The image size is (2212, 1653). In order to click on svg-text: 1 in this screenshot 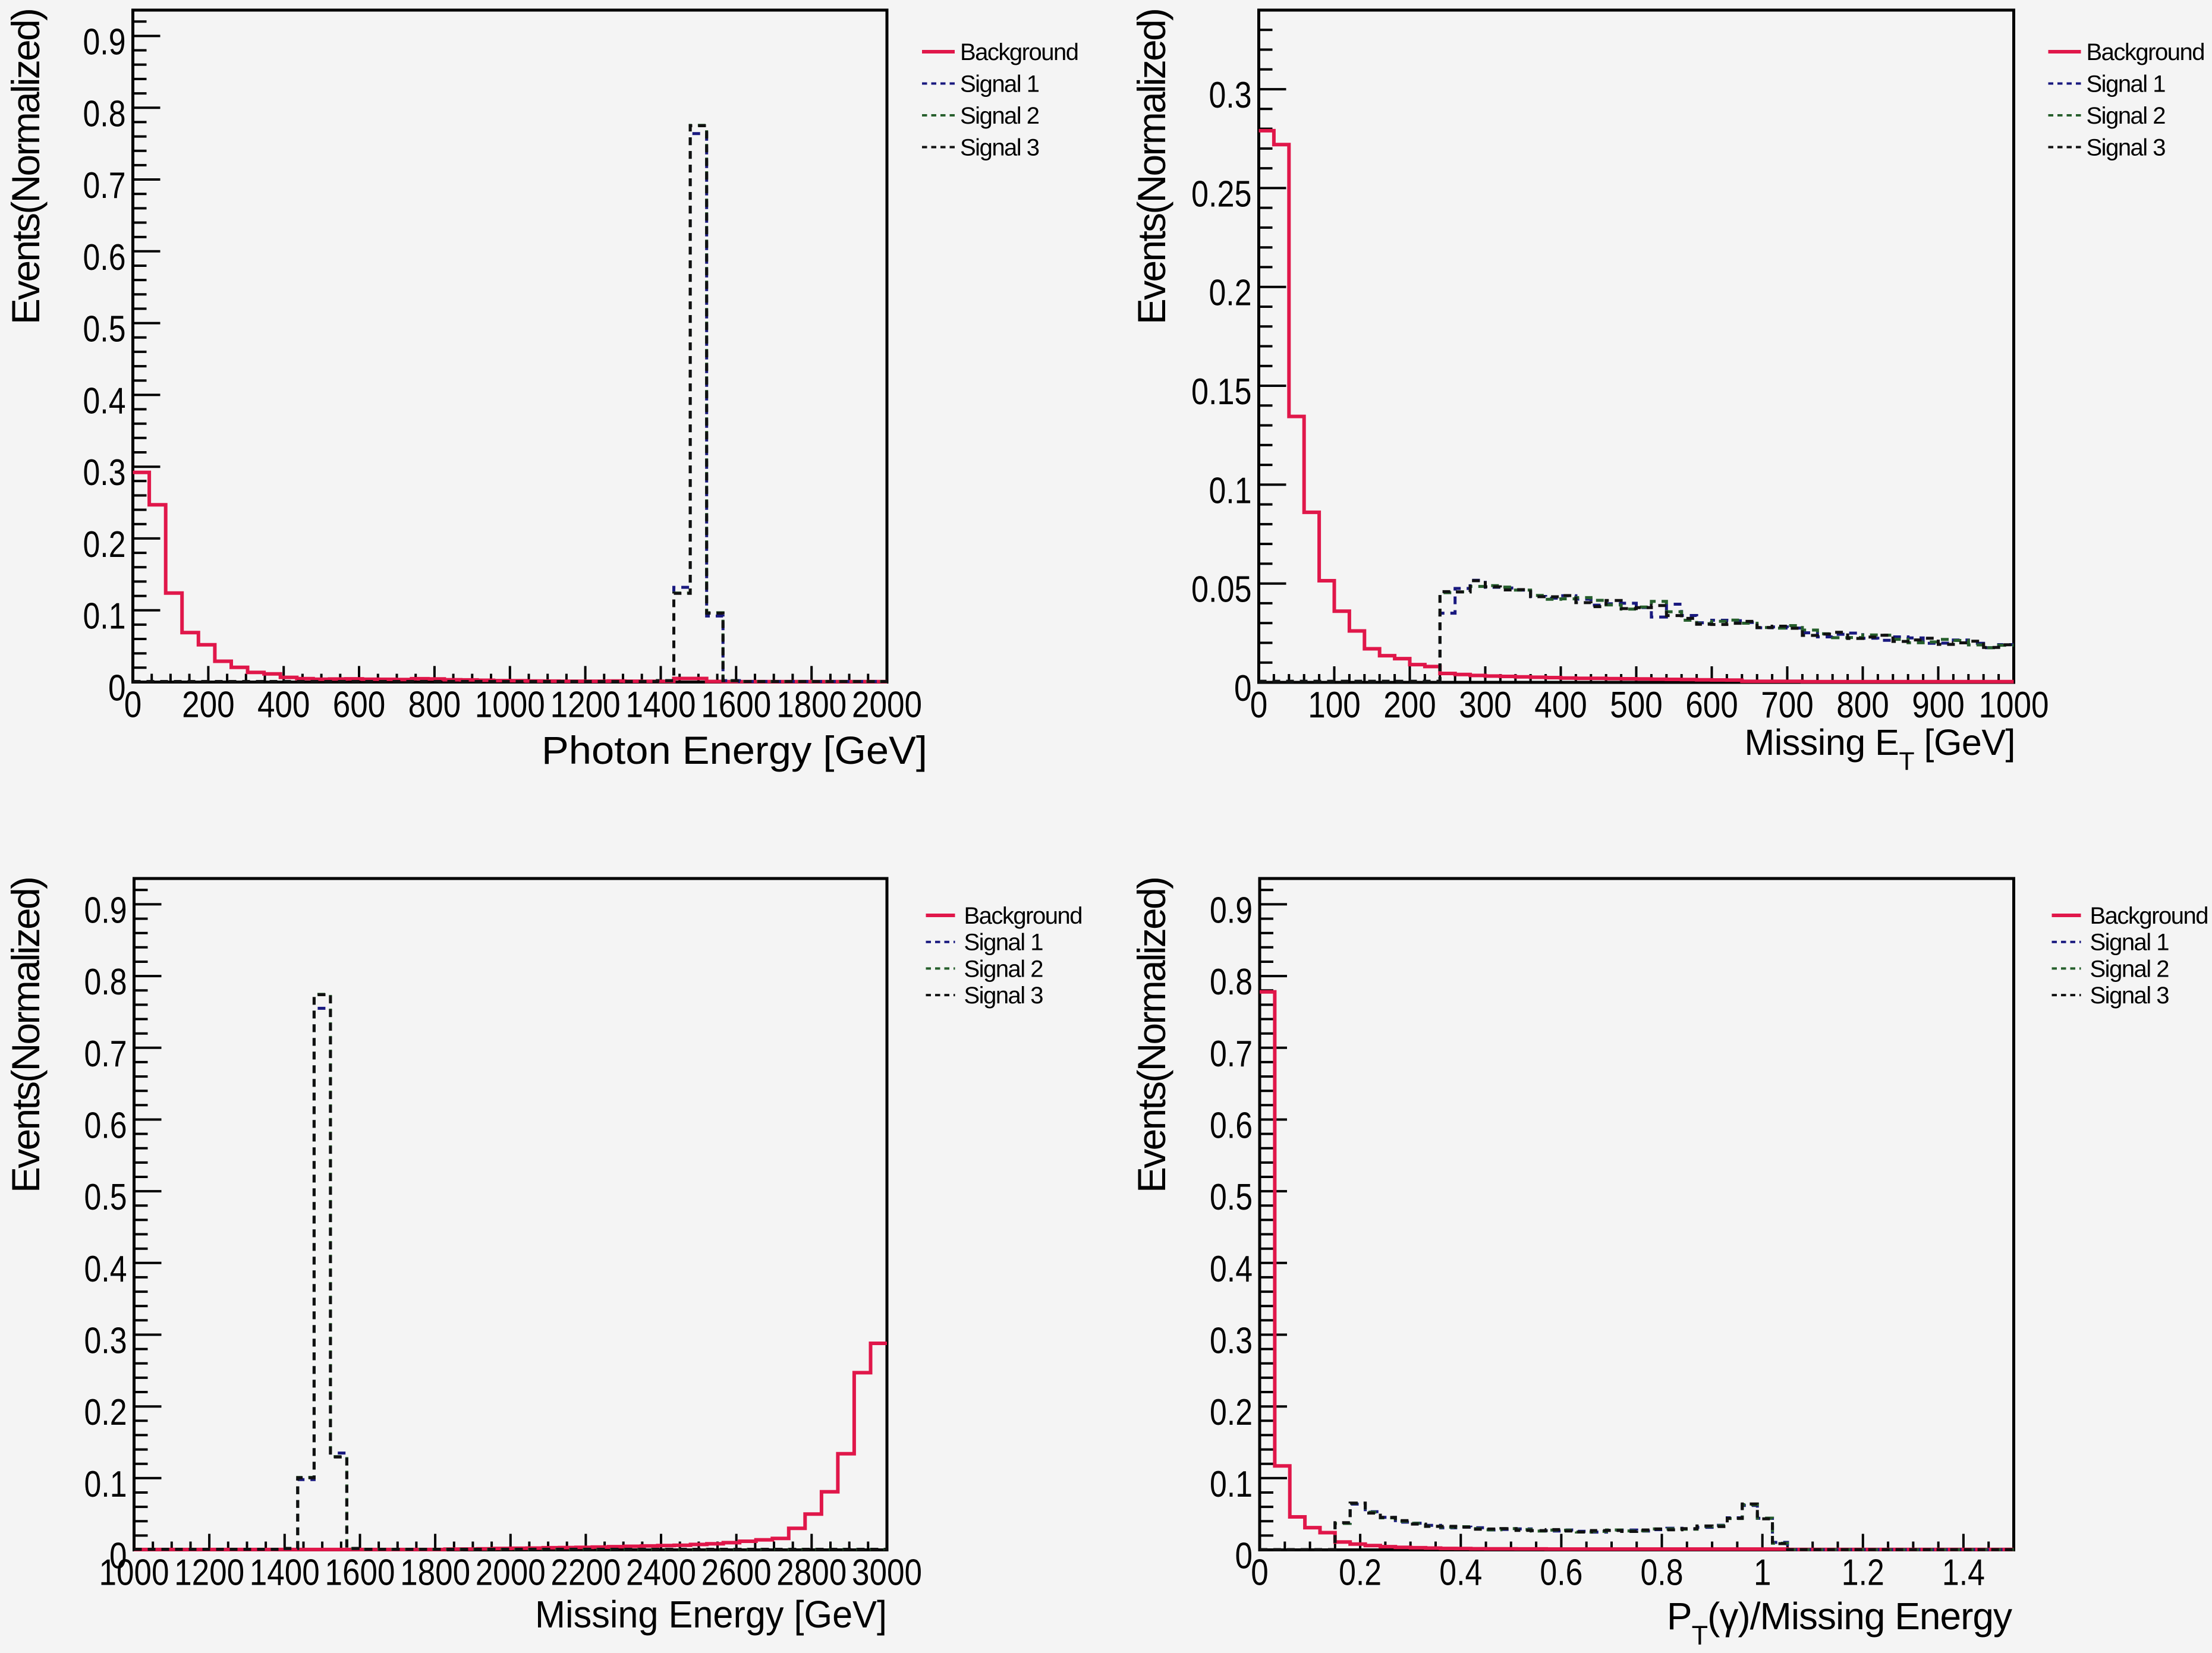, I will do `click(1763, 1573)`.